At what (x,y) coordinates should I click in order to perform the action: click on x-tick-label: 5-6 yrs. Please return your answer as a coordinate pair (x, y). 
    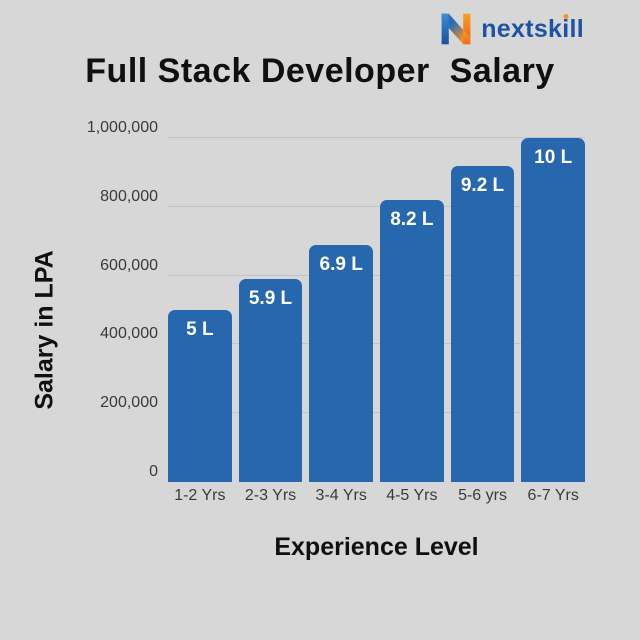
    Looking at the image, I should click on (482, 495).